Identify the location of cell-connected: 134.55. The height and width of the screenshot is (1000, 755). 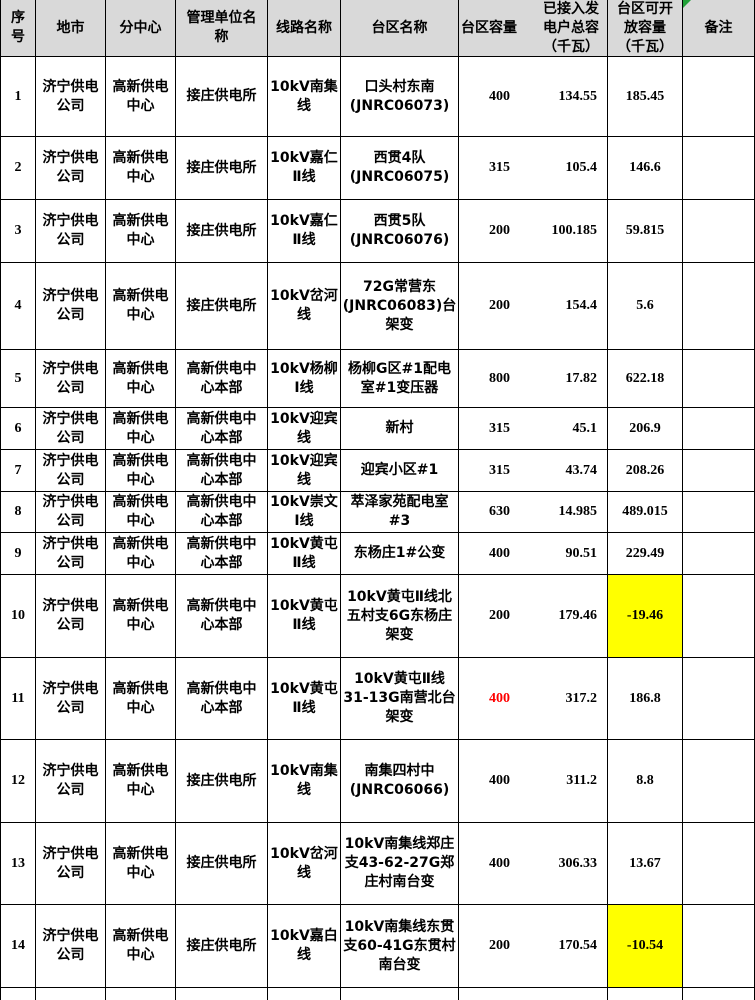
(563, 97).